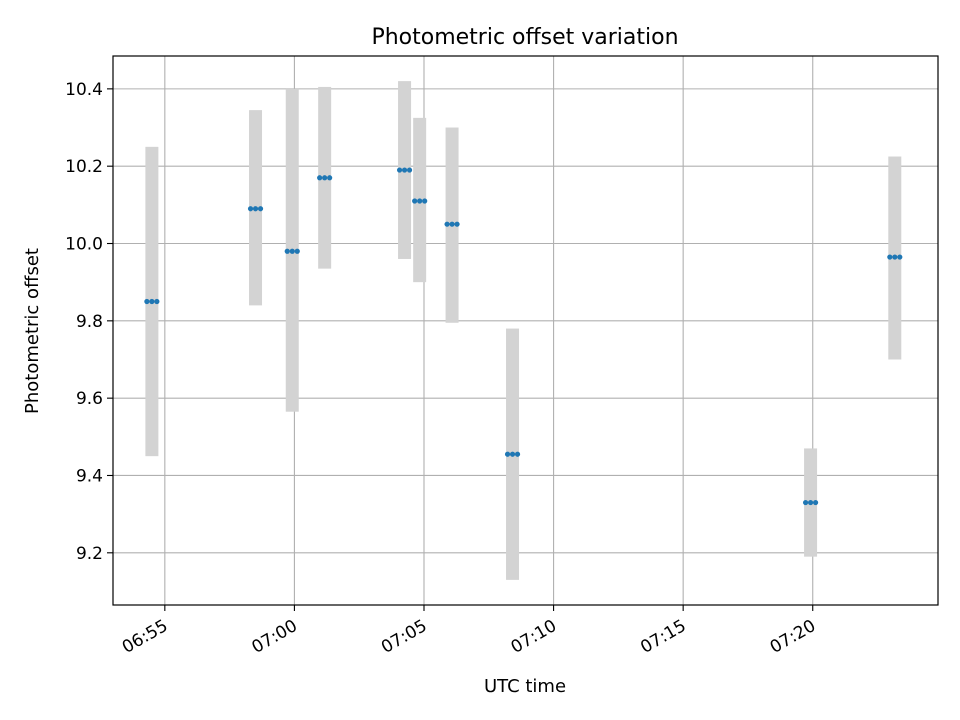  Describe the element at coordinates (84, 90) in the screenshot. I see `y-tick-label: 10.4` at that location.